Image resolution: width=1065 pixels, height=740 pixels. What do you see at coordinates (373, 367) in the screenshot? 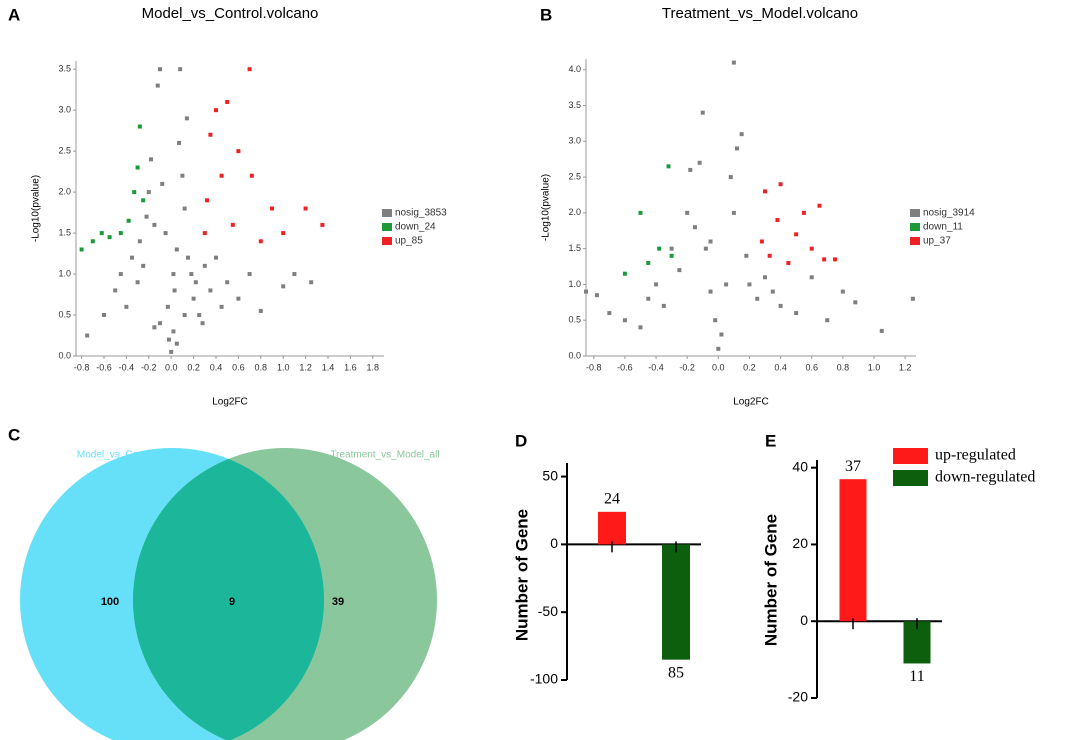
I see `x-tick-label: 1.8` at bounding box center [373, 367].